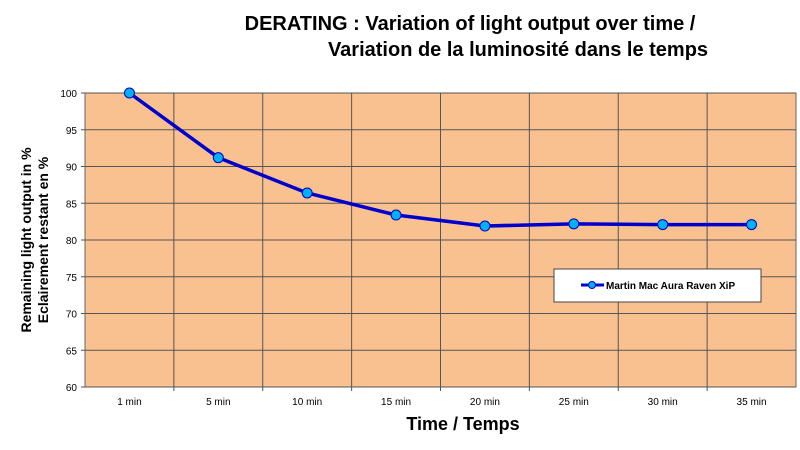 The height and width of the screenshot is (450, 800). What do you see at coordinates (218, 402) in the screenshot?
I see `x-tick-label: 5 min` at bounding box center [218, 402].